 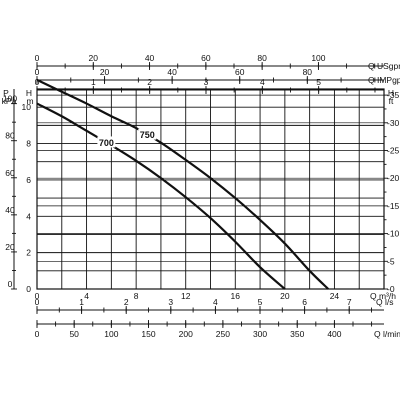 I want to click on bottom-axis-tick-label: 3, so click(x=170, y=302).